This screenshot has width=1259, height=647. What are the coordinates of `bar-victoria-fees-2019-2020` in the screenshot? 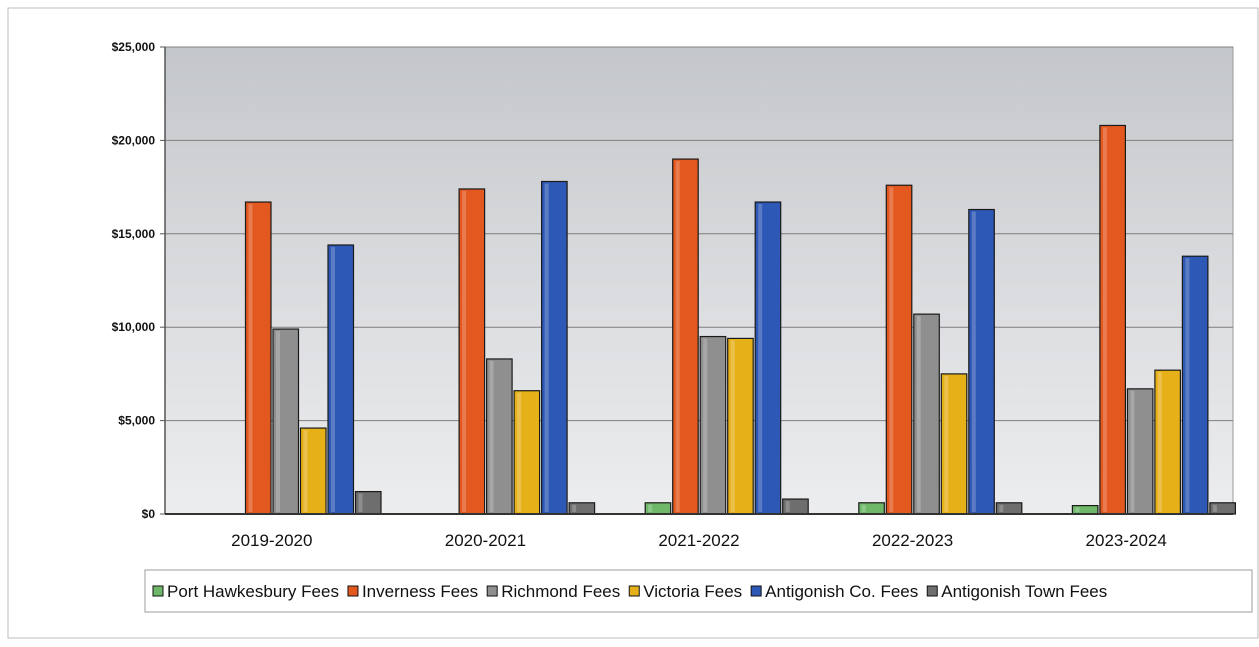 It's located at (313, 471).